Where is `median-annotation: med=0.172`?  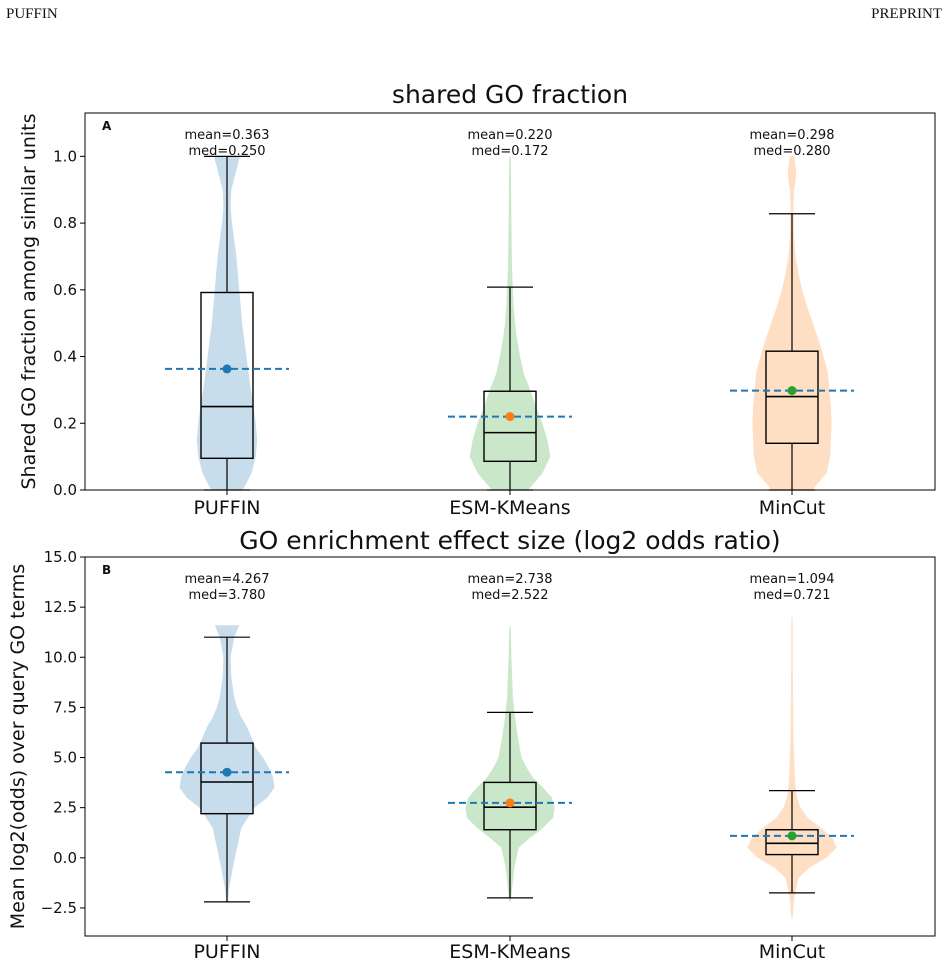
median-annotation: med=0.172 is located at coordinates (509, 151).